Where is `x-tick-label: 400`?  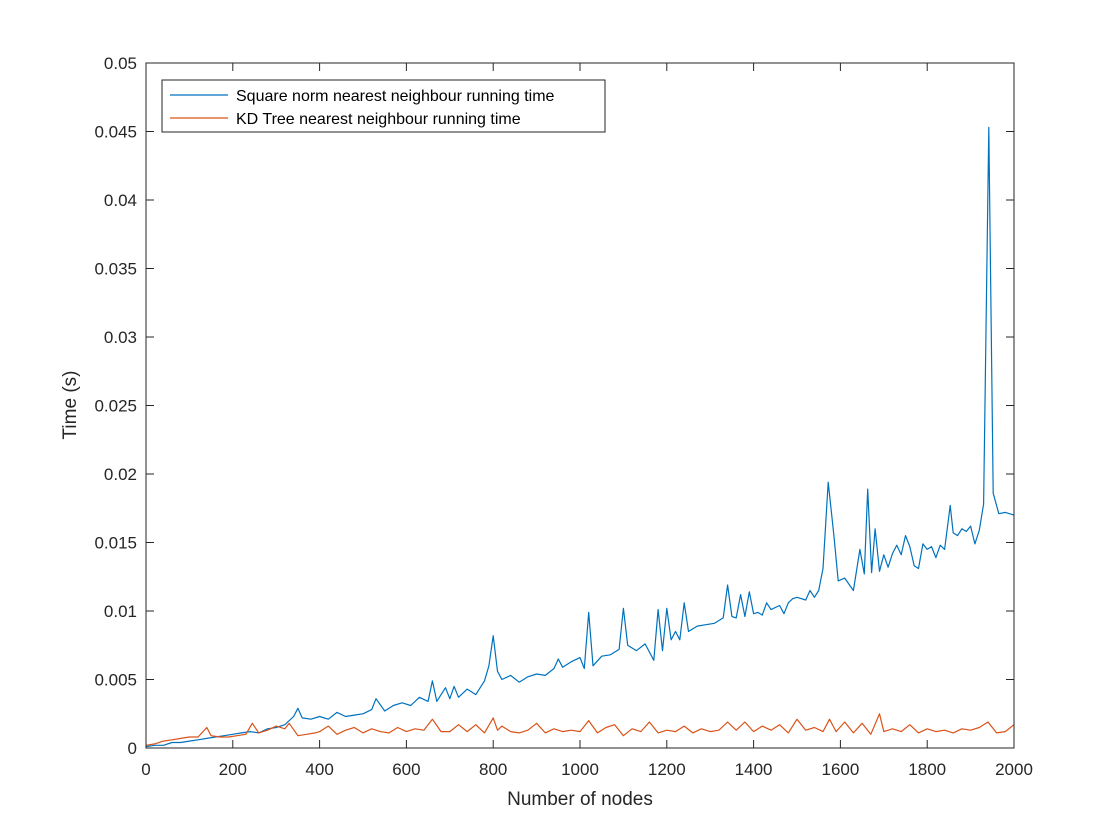 x-tick-label: 400 is located at coordinates (319, 769).